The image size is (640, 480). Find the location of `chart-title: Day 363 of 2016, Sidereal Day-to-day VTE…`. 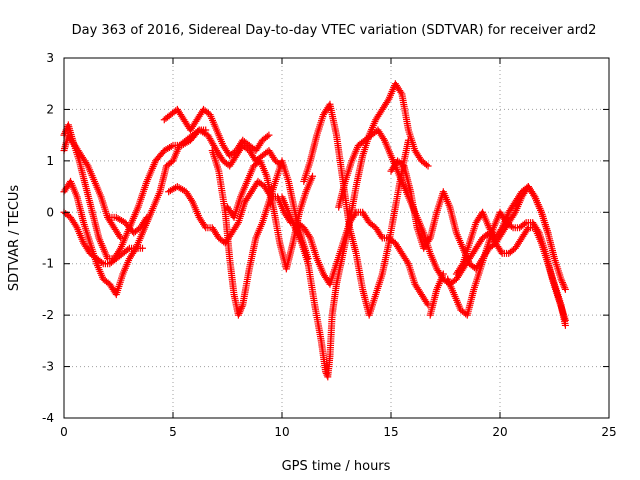

chart-title: Day 363 of 2016, Sidereal Day-to-day VTE… is located at coordinates (334, 30).